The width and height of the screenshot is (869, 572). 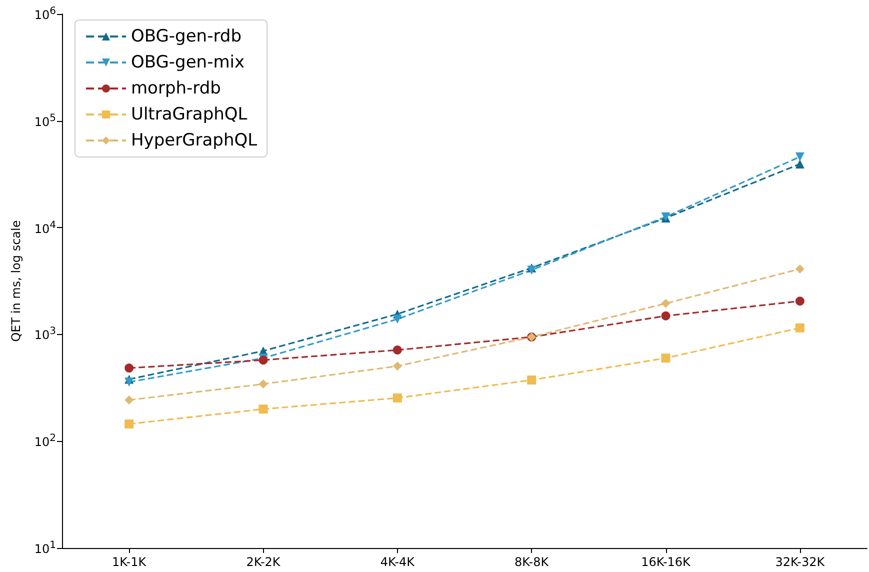 I want to click on legend-label: morph-rdb, so click(x=176, y=88).